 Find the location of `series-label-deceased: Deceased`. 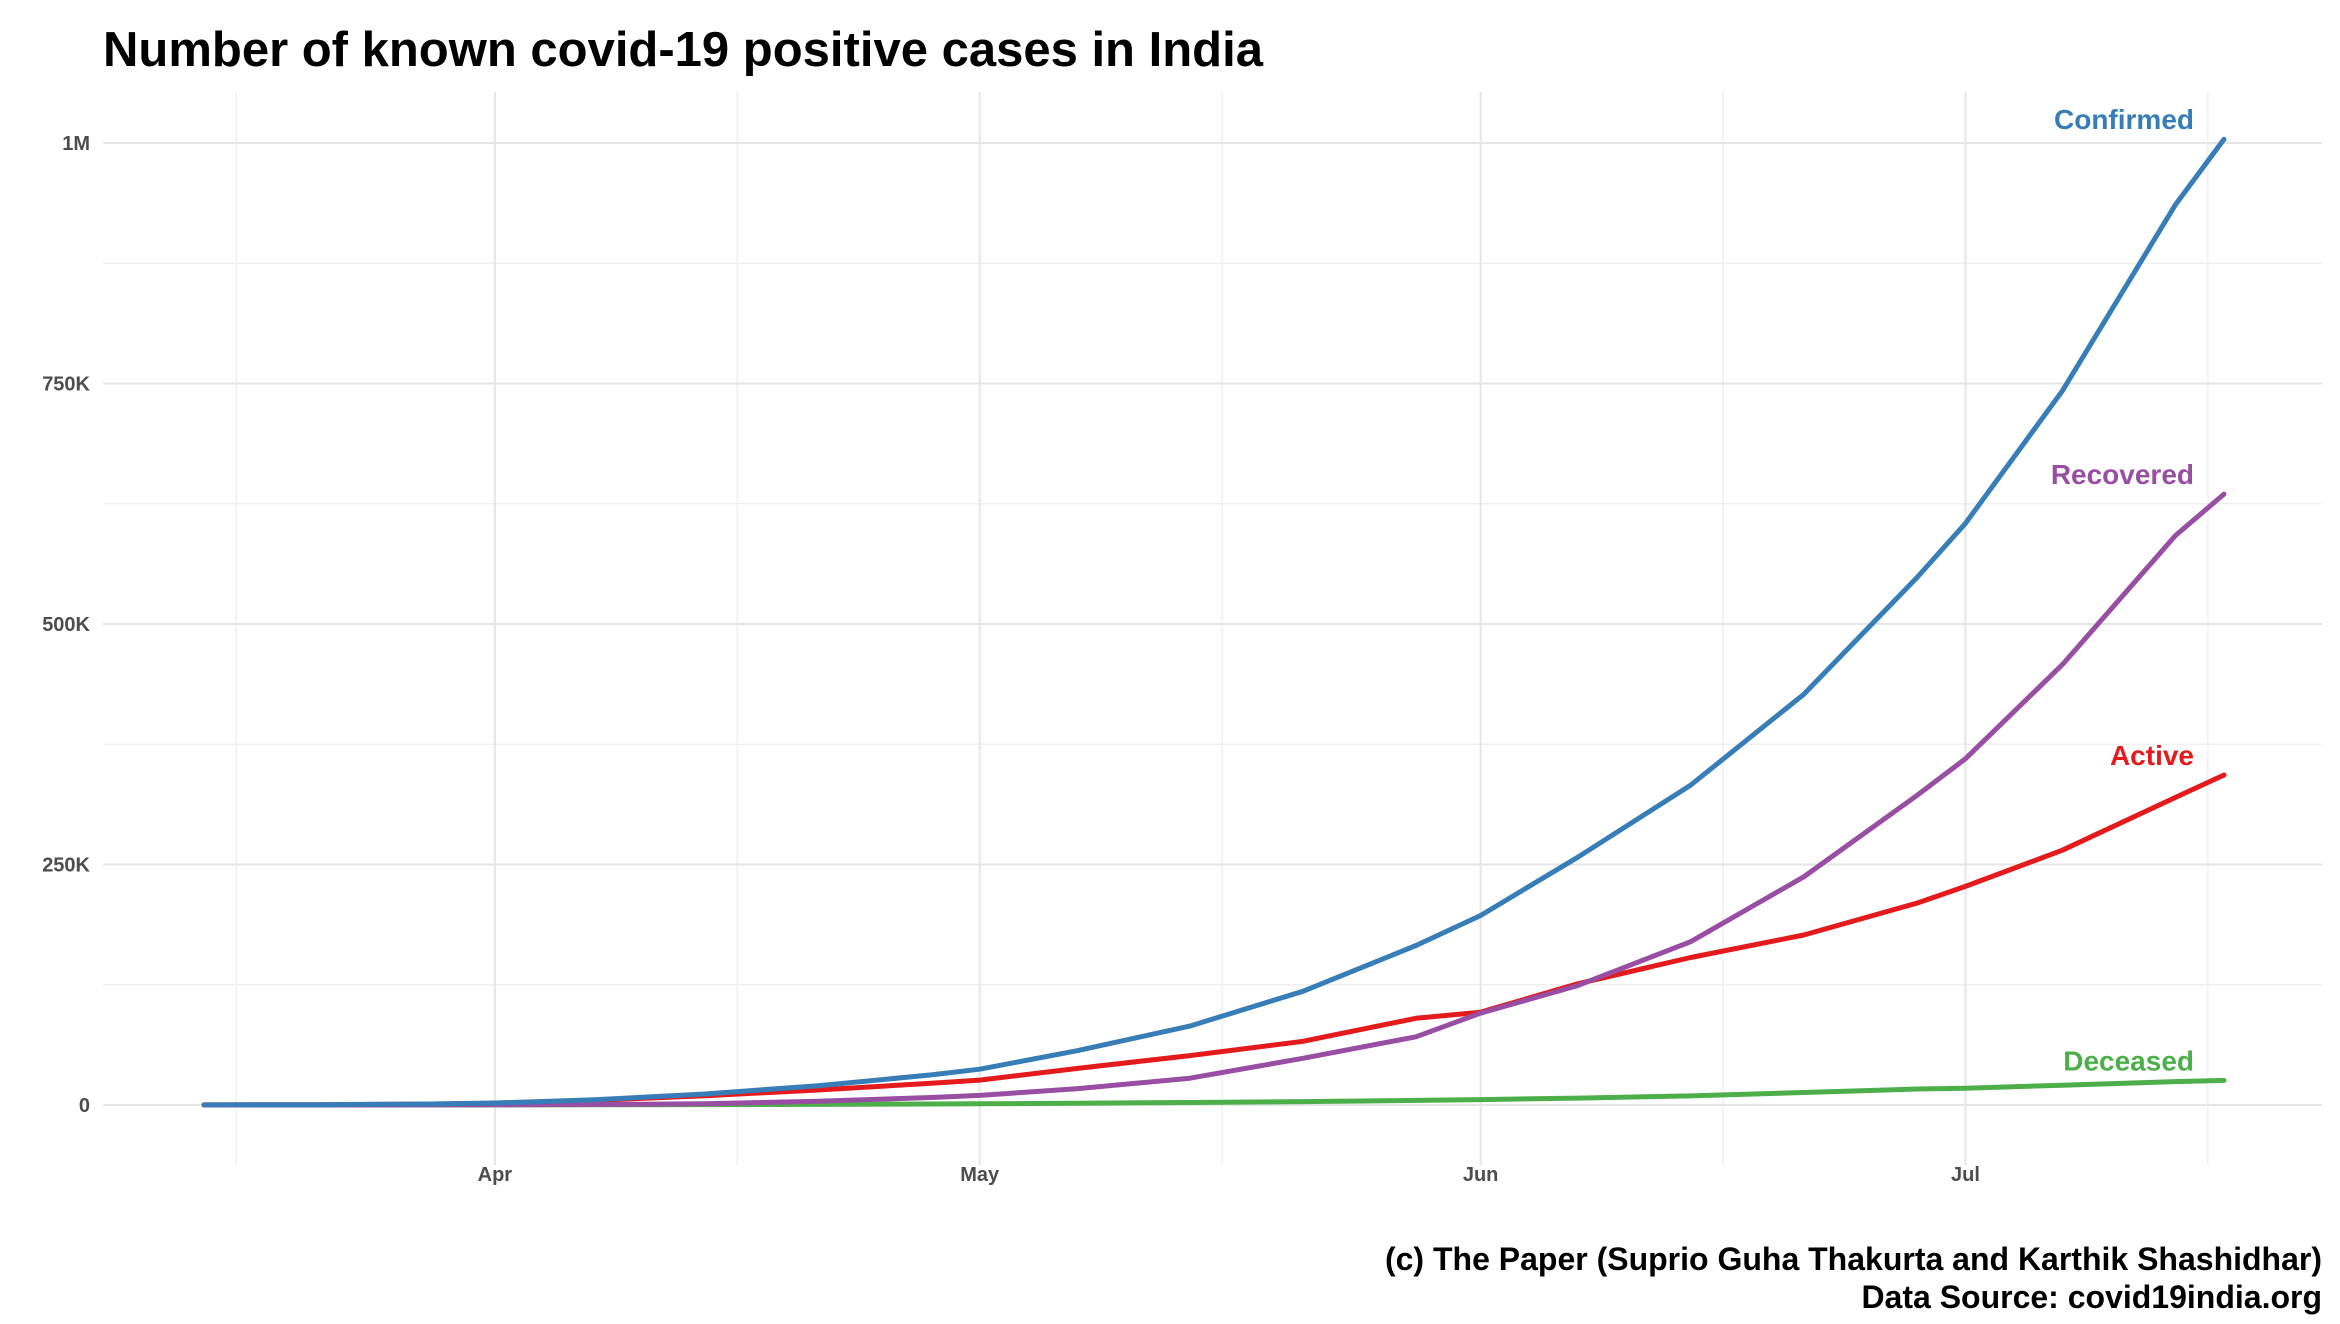

series-label-deceased: Deceased is located at coordinates (2128, 1060).